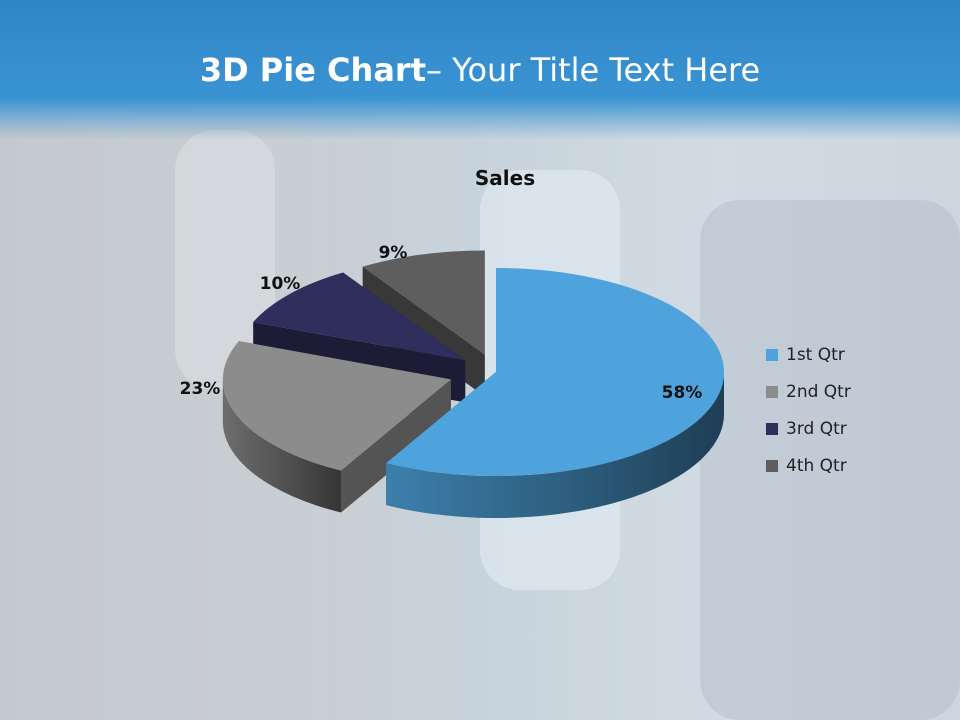 This screenshot has width=960, height=720. What do you see at coordinates (682, 393) in the screenshot?
I see `data-label: 58%` at bounding box center [682, 393].